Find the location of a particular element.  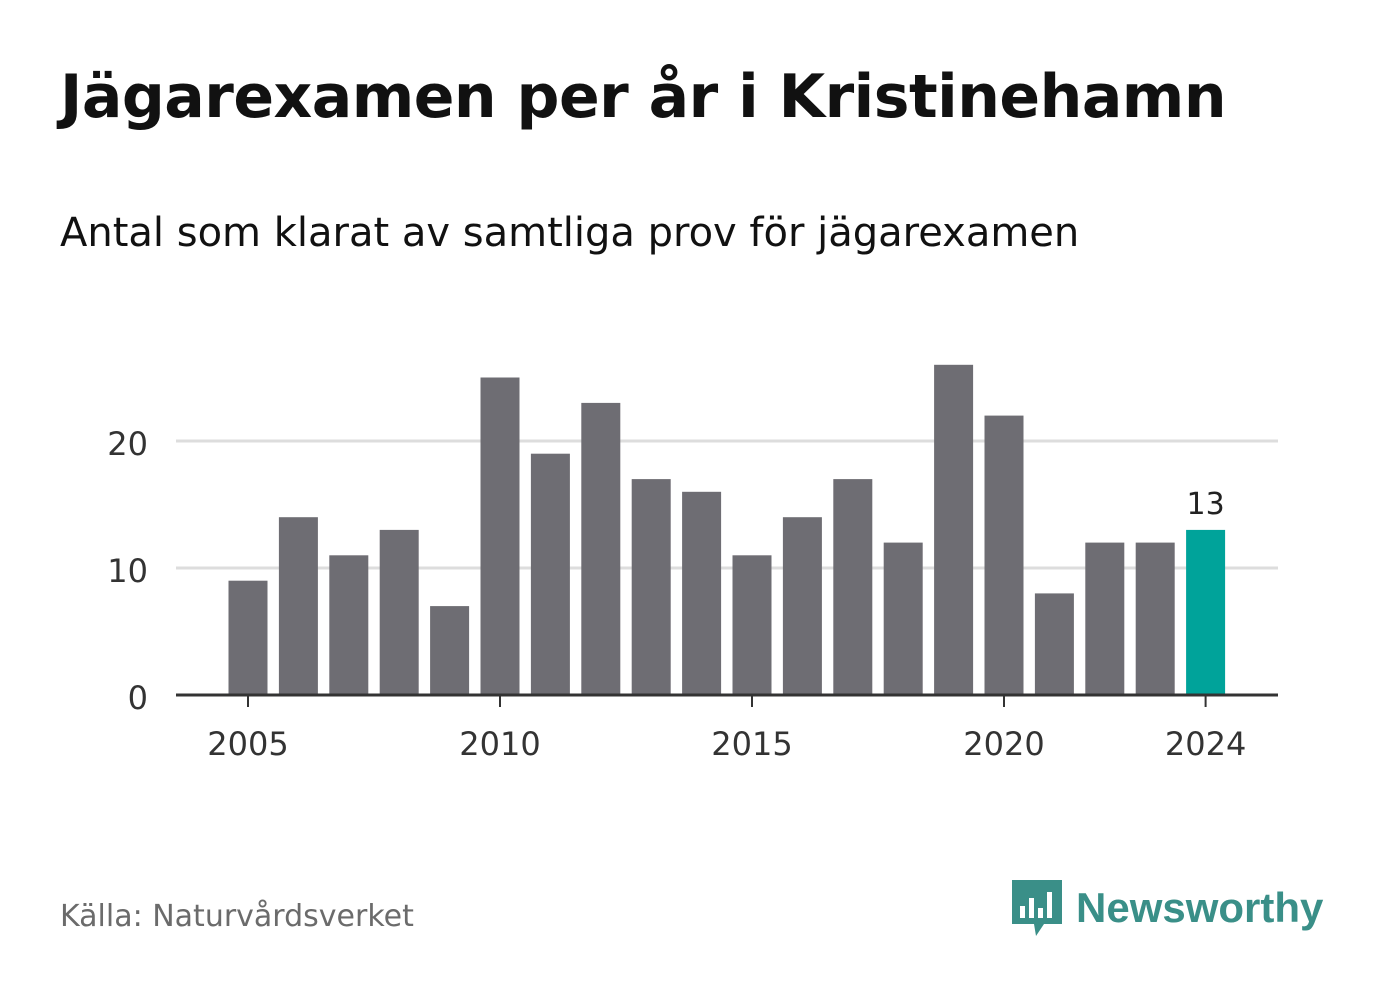

bar-2005 is located at coordinates (248, 637).